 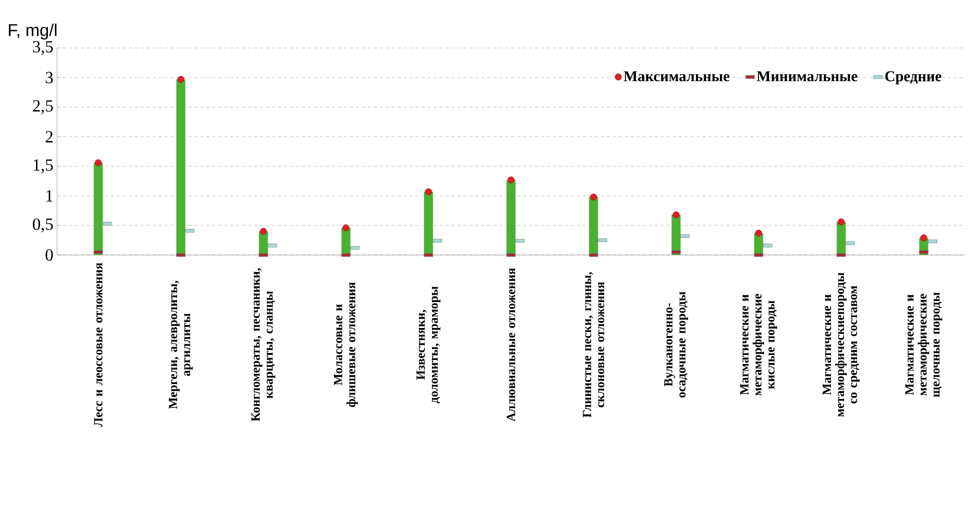 I want to click on x-tick-label: Мергели, алевролиты, аргиллиты, so click(x=180, y=344).